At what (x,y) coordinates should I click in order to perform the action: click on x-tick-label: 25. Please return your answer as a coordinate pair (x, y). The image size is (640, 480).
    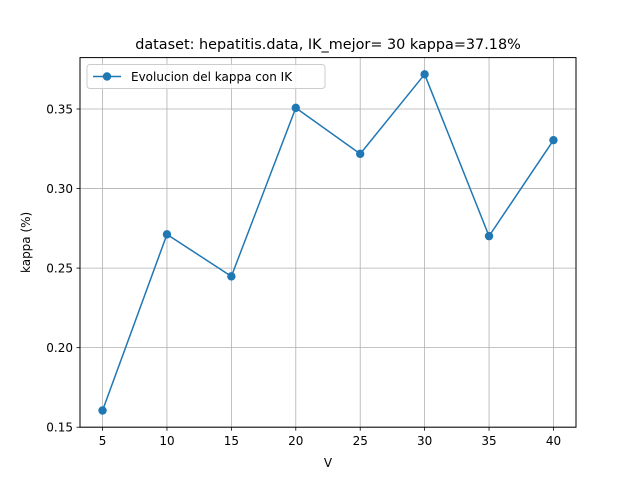
    Looking at the image, I should click on (360, 441).